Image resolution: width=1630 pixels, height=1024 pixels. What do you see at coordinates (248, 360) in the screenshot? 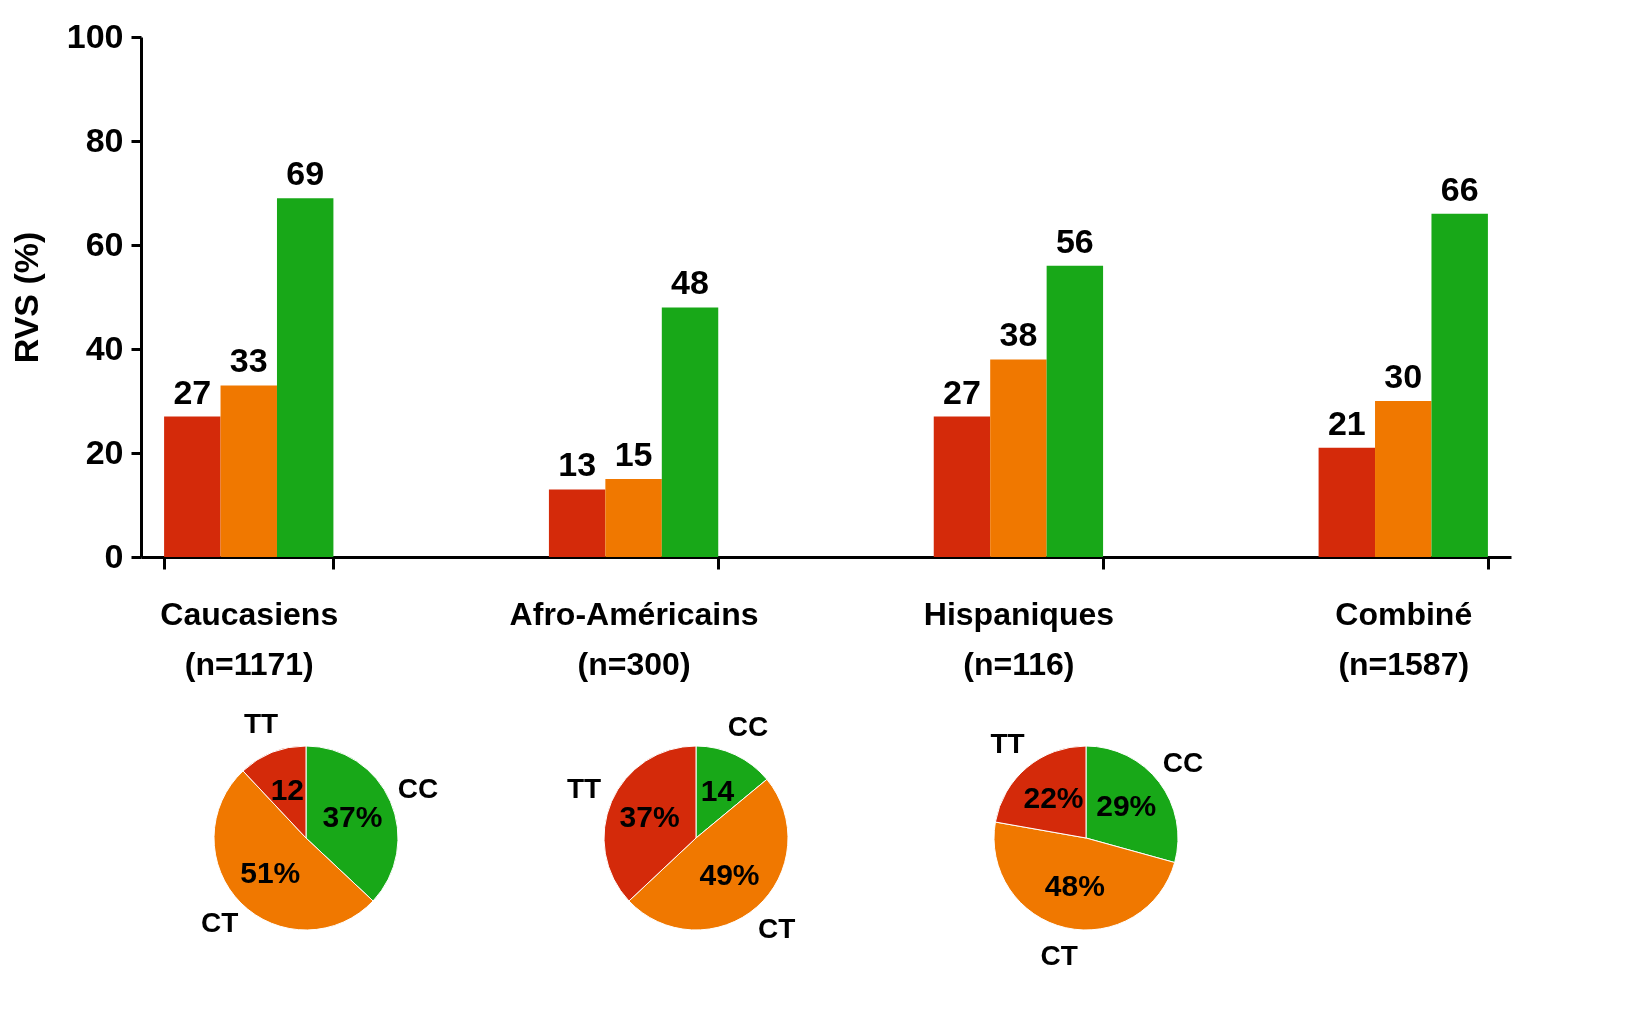
I see `data-label: 33` at bounding box center [248, 360].